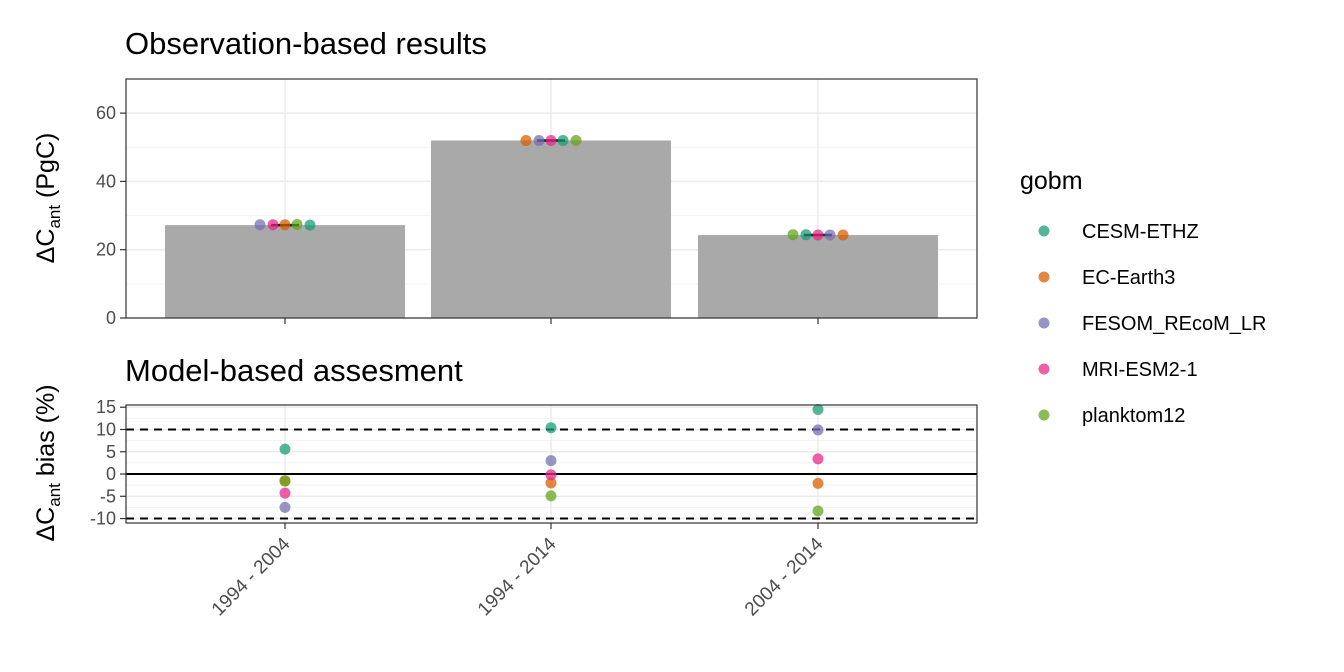  I want to click on x-tick-label: 1994 - 2004, so click(251, 576).